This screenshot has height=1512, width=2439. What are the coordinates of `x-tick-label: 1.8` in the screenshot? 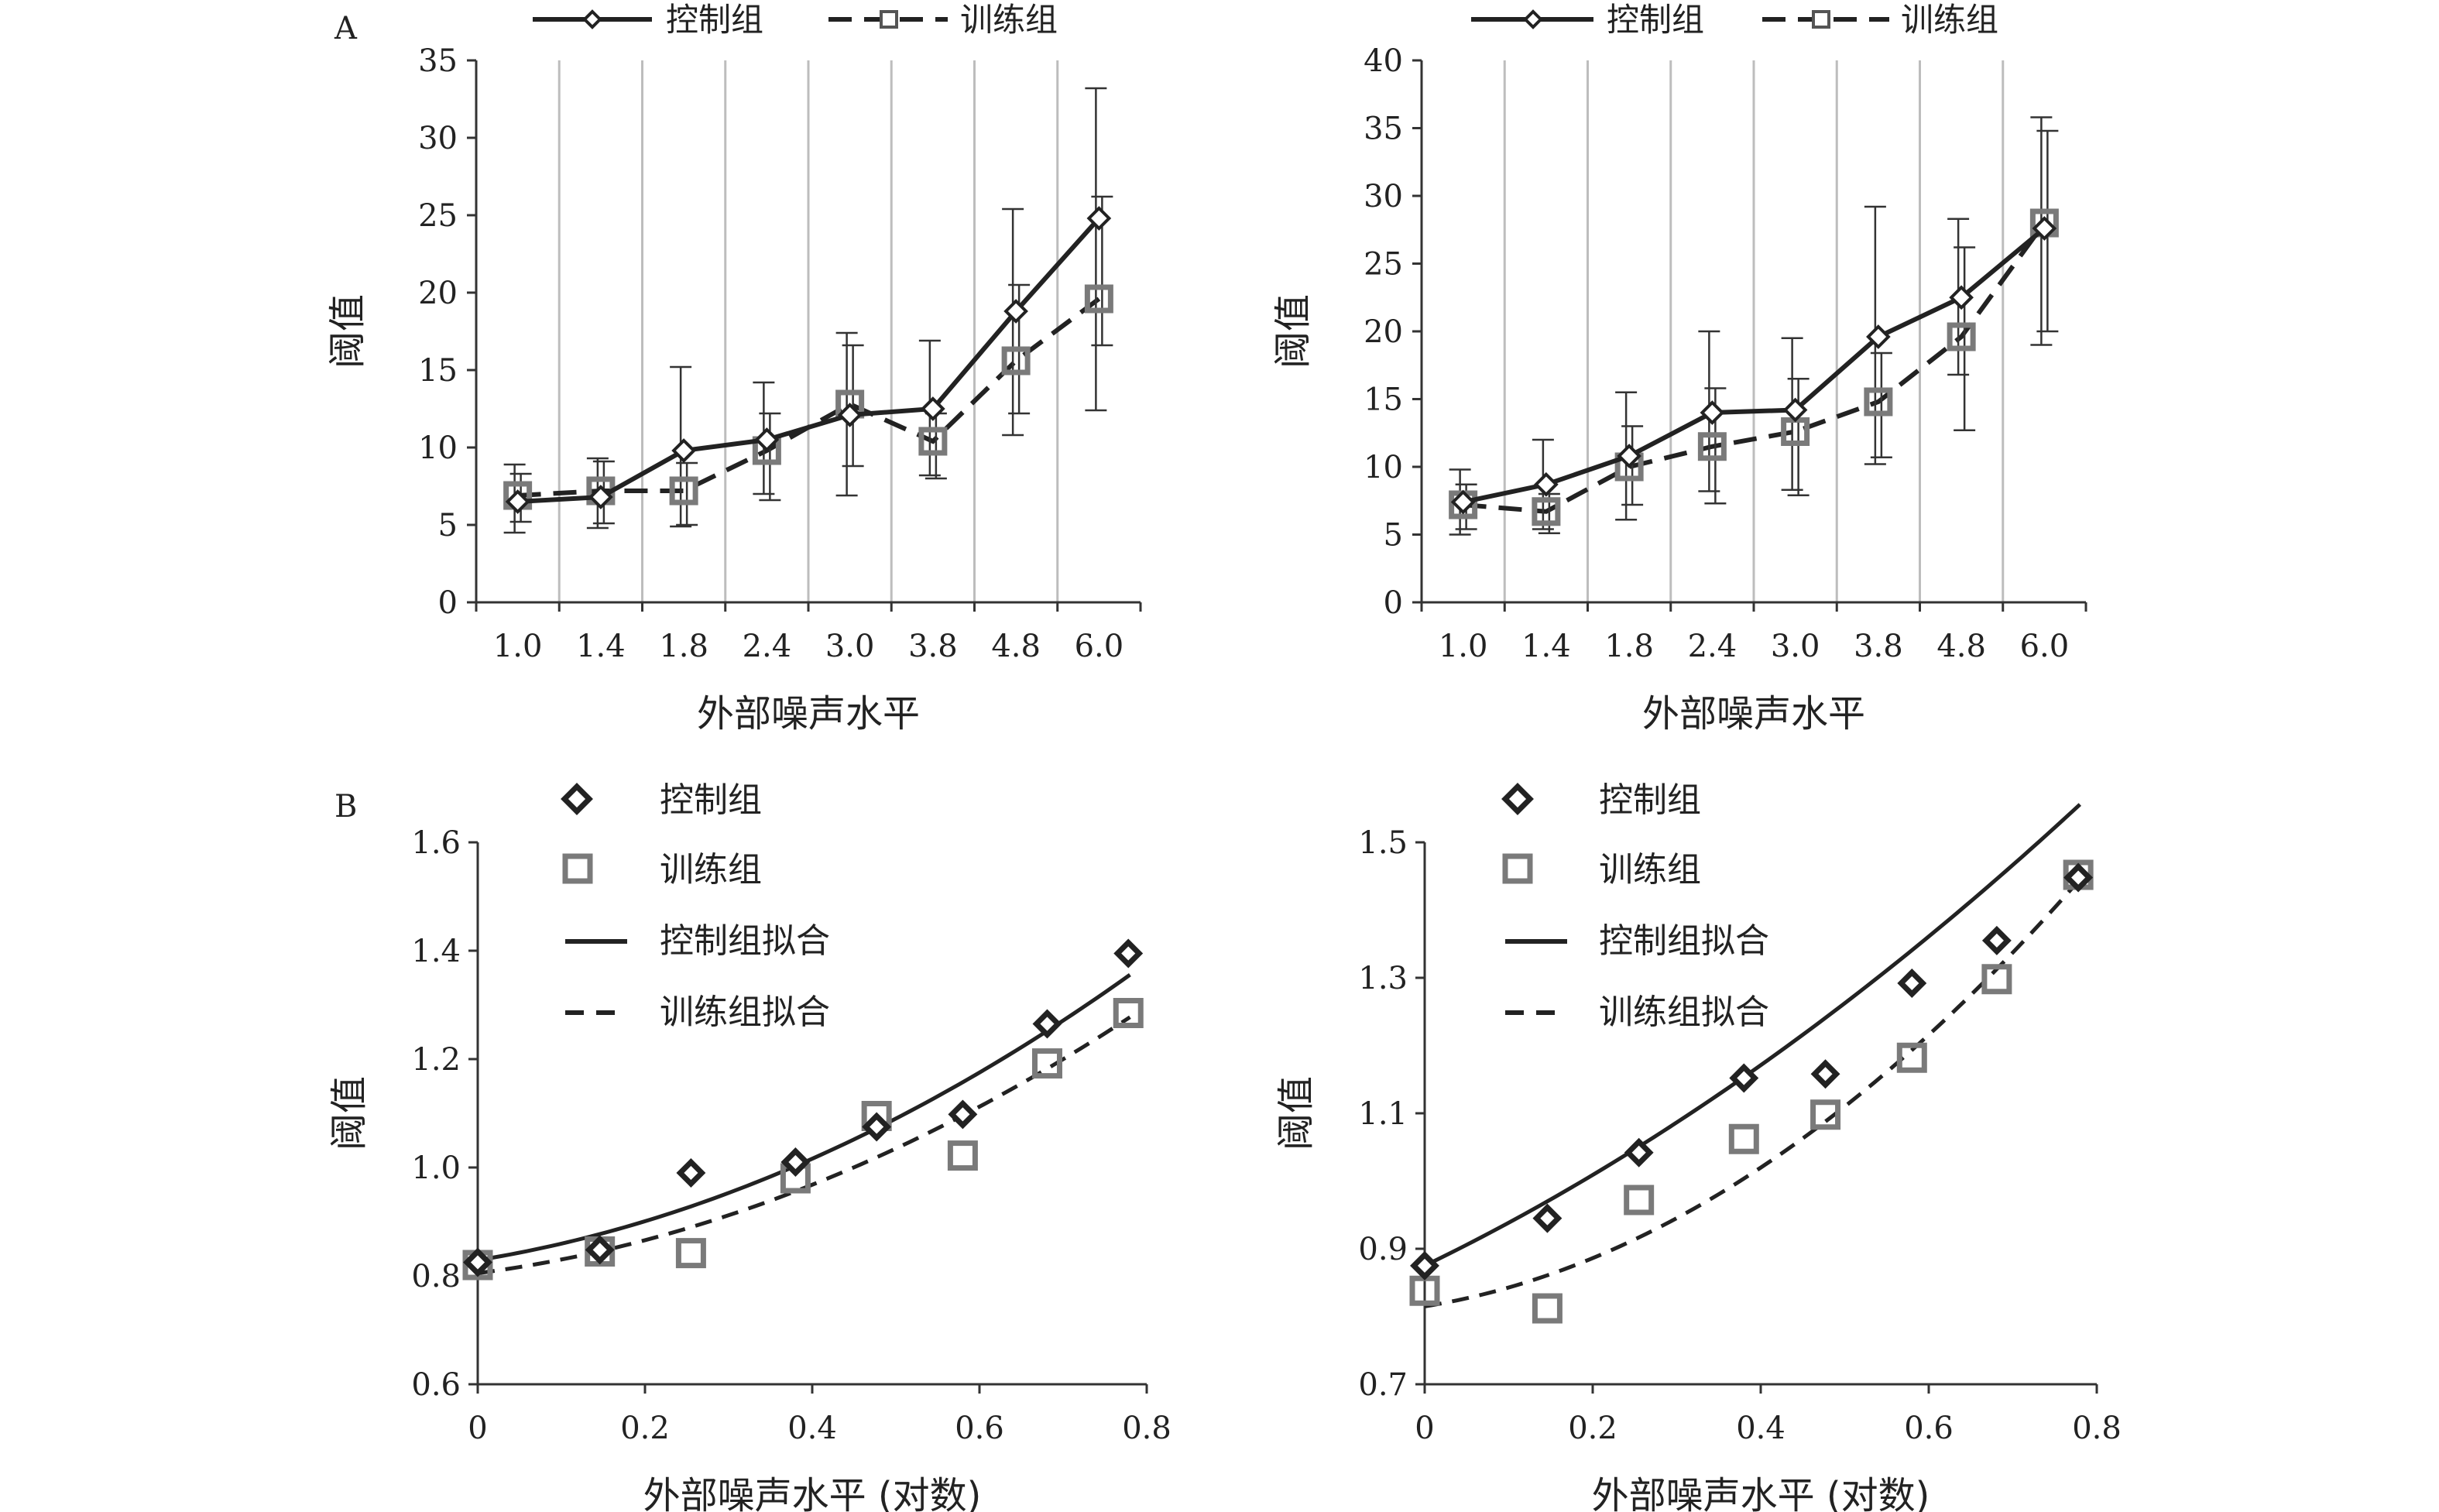 It's located at (1629, 646).